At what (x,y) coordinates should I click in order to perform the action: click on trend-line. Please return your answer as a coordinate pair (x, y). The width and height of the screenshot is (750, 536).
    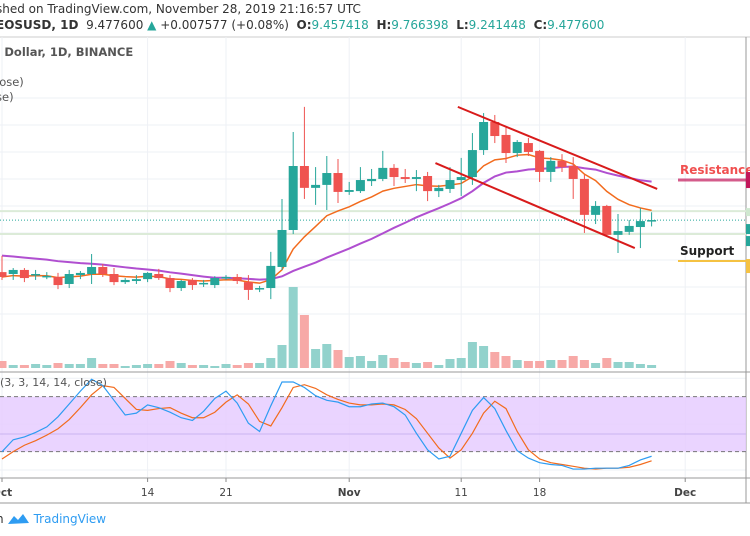
    Looking at the image, I should click on (557, 147).